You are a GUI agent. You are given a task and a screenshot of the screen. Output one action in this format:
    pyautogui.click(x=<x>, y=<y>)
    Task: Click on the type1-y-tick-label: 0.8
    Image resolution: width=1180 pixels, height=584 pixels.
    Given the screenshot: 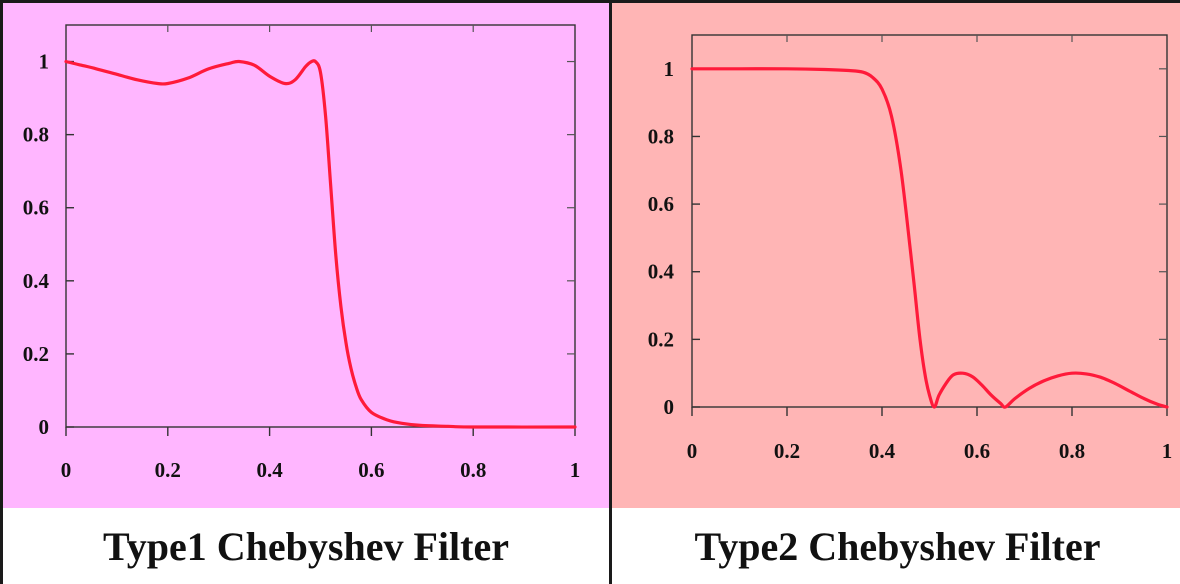 What is the action you would take?
    pyautogui.click(x=36, y=135)
    